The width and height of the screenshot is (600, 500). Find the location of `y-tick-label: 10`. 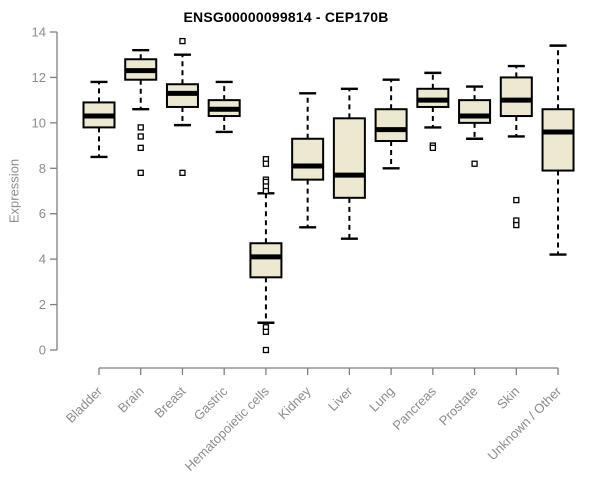

y-tick-label: 10 is located at coordinates (39, 122).